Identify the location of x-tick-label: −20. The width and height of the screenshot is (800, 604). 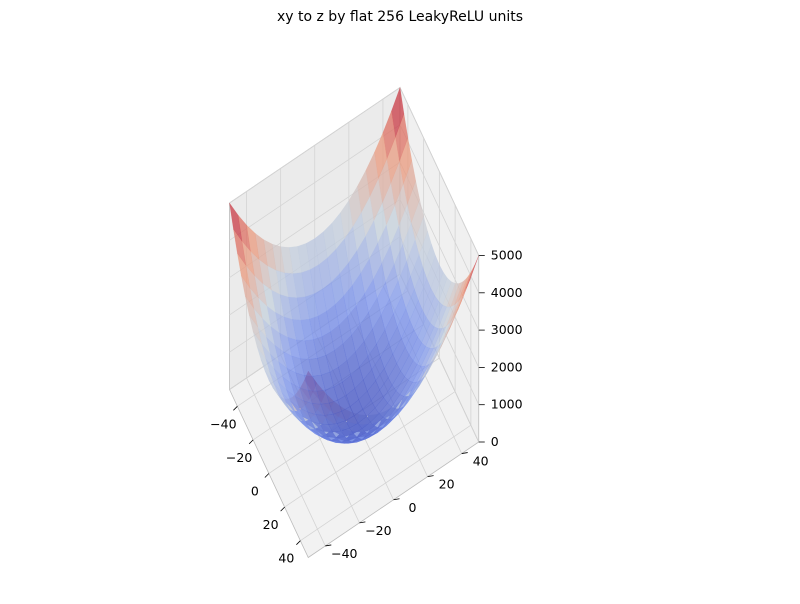
(239, 457).